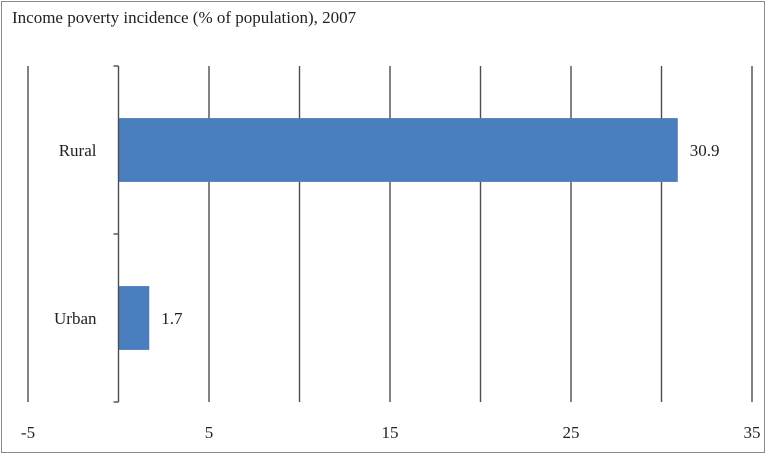  I want to click on x-tick-label: 15, so click(390, 432).